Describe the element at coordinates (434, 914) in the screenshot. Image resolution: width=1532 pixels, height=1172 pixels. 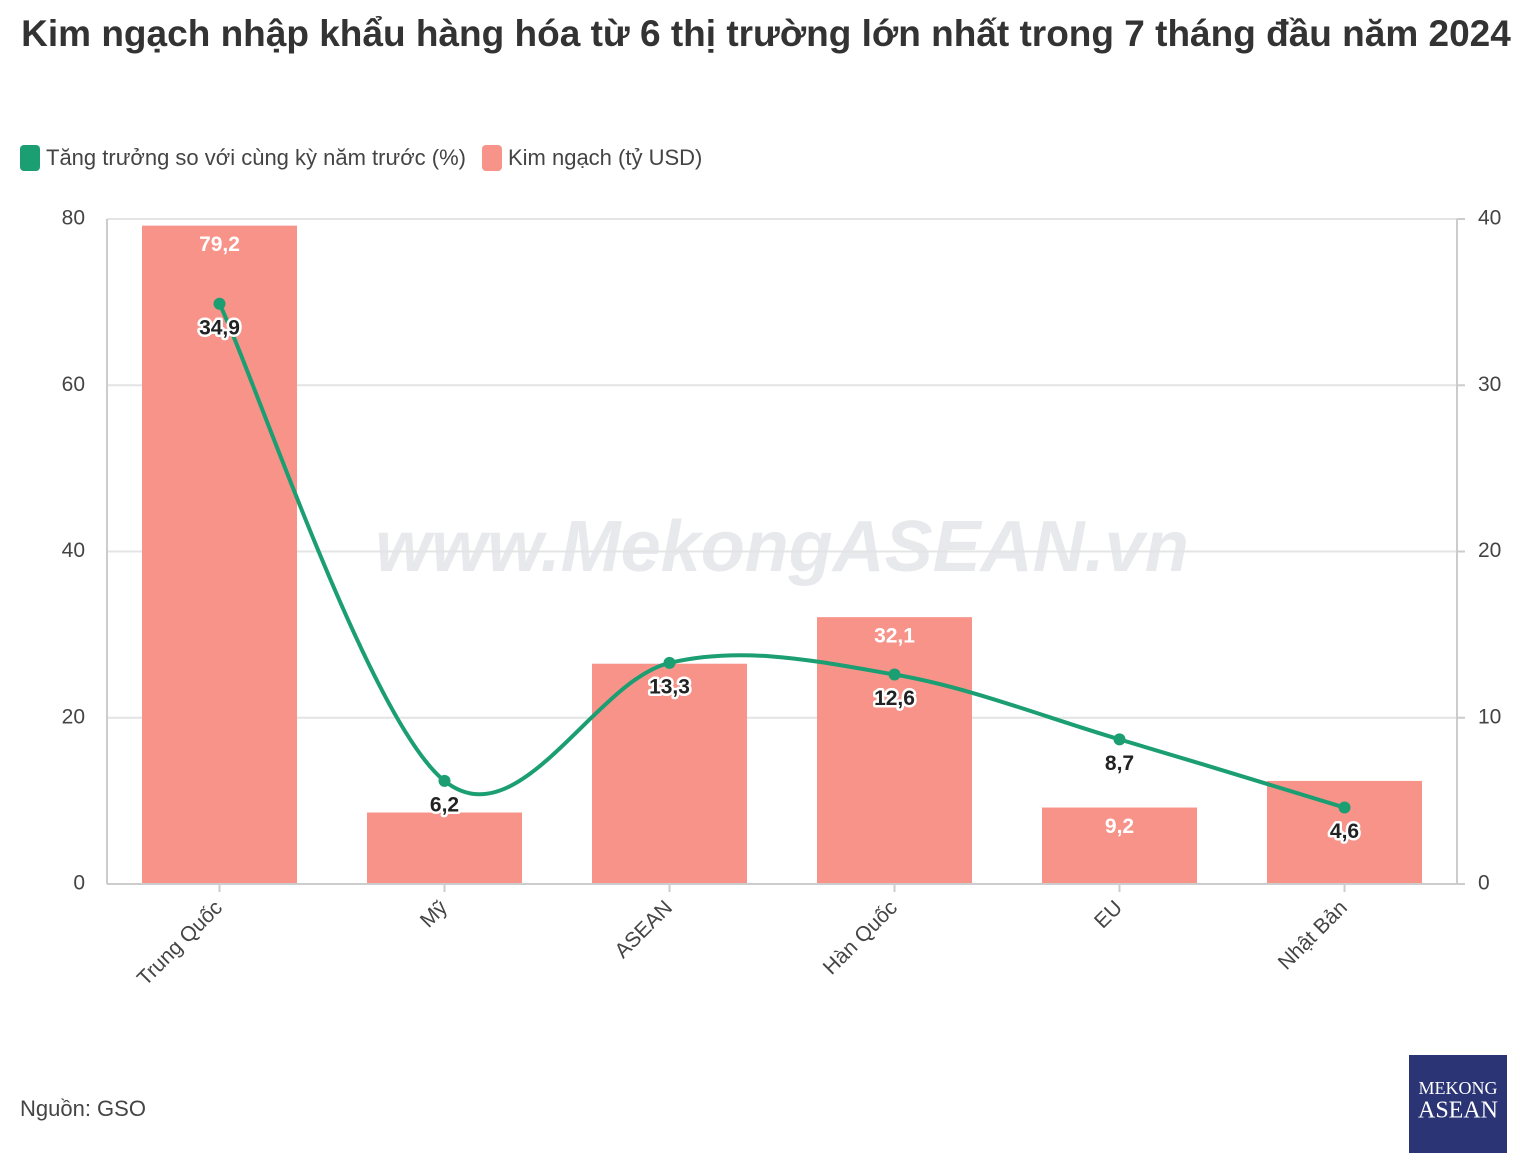
I see `x-tick-label: Mỹ` at that location.